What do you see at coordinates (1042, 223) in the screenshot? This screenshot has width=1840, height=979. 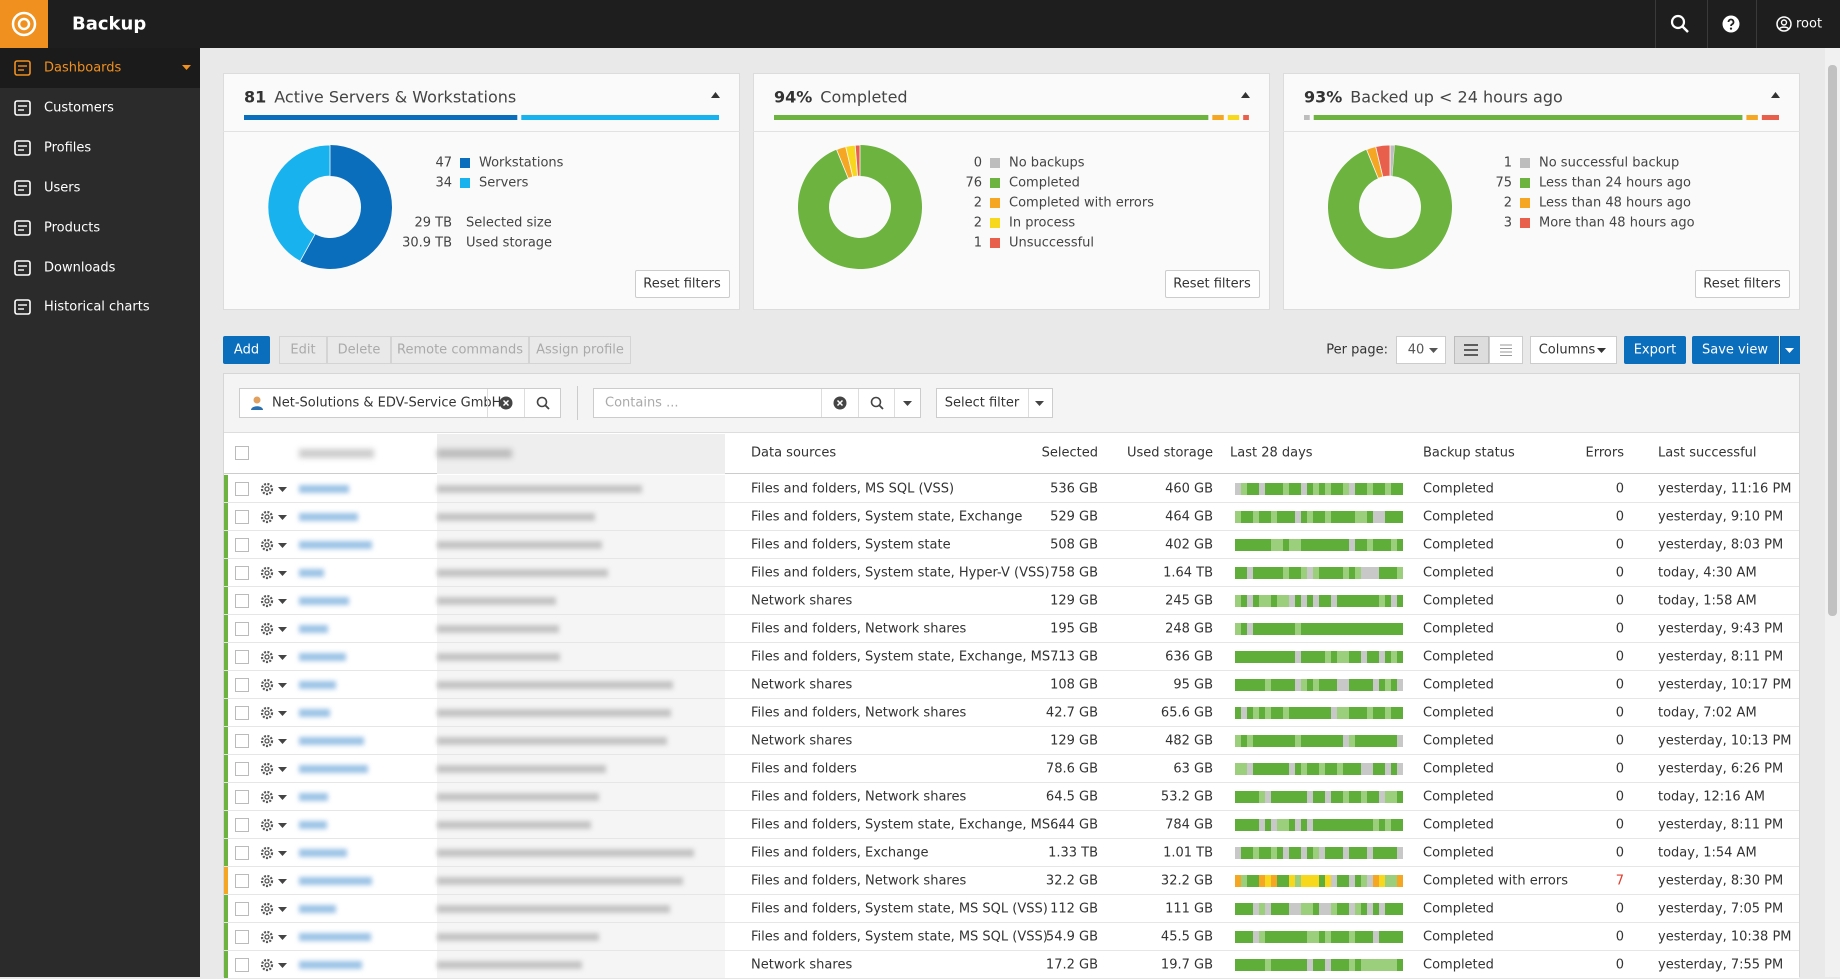 I see `legend-label: In process` at bounding box center [1042, 223].